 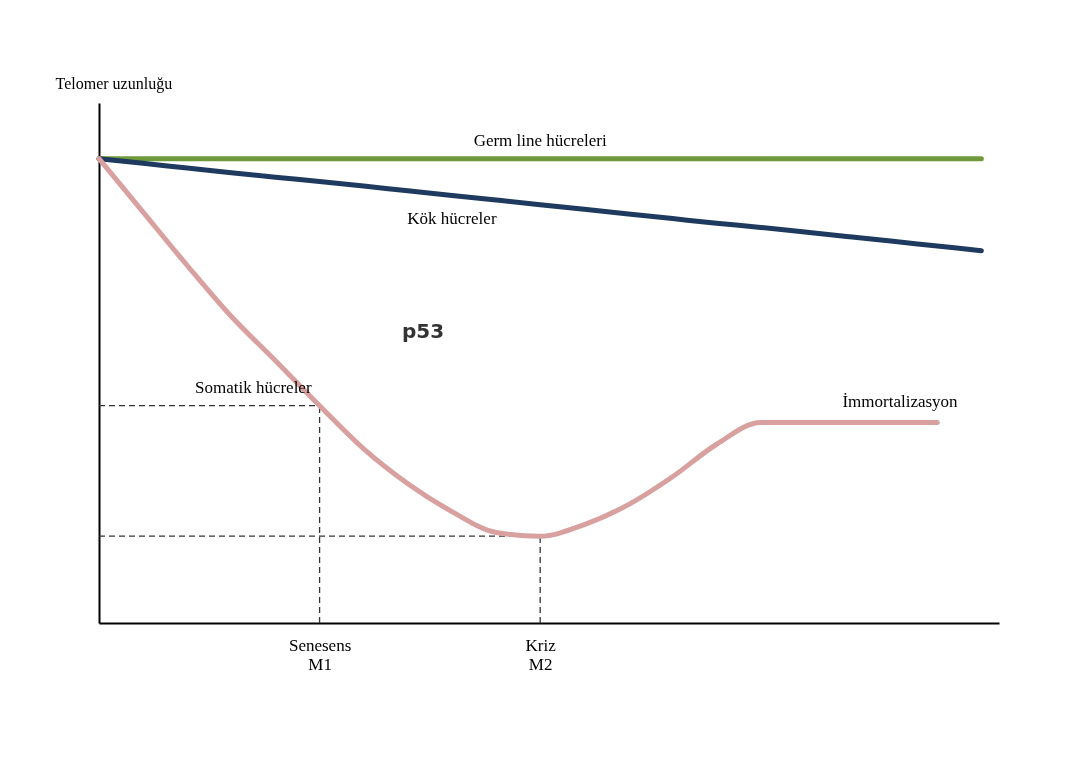 I want to click on y-axis-title: Telomer uzunluğu, so click(x=114, y=83).